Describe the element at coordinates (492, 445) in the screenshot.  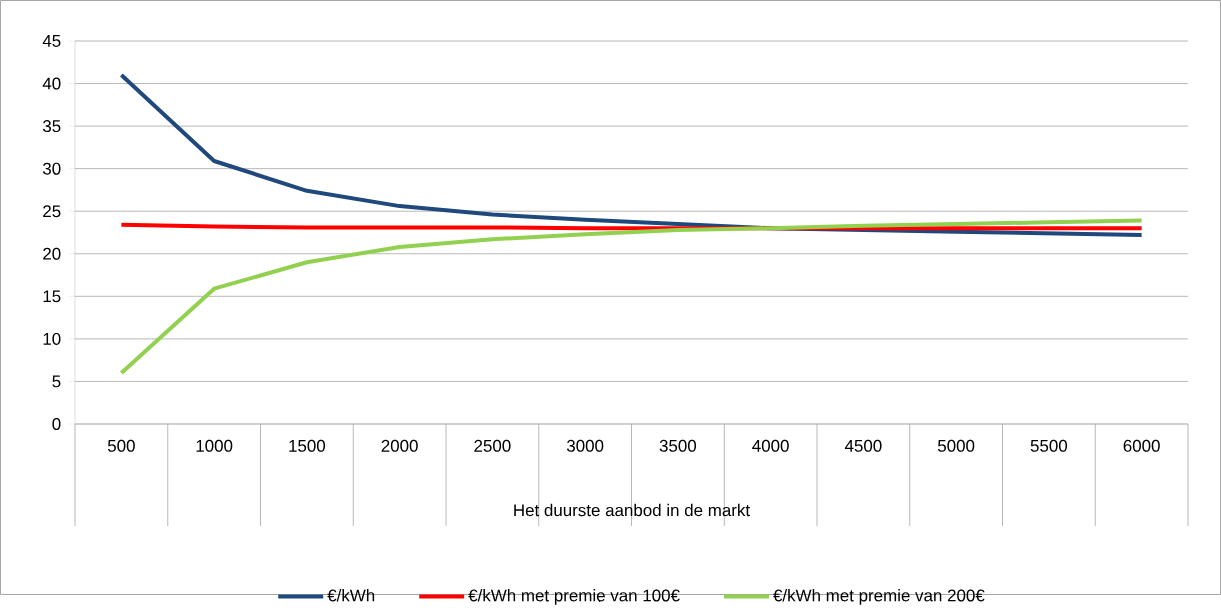
I see `x-tick-label: 2500` at that location.